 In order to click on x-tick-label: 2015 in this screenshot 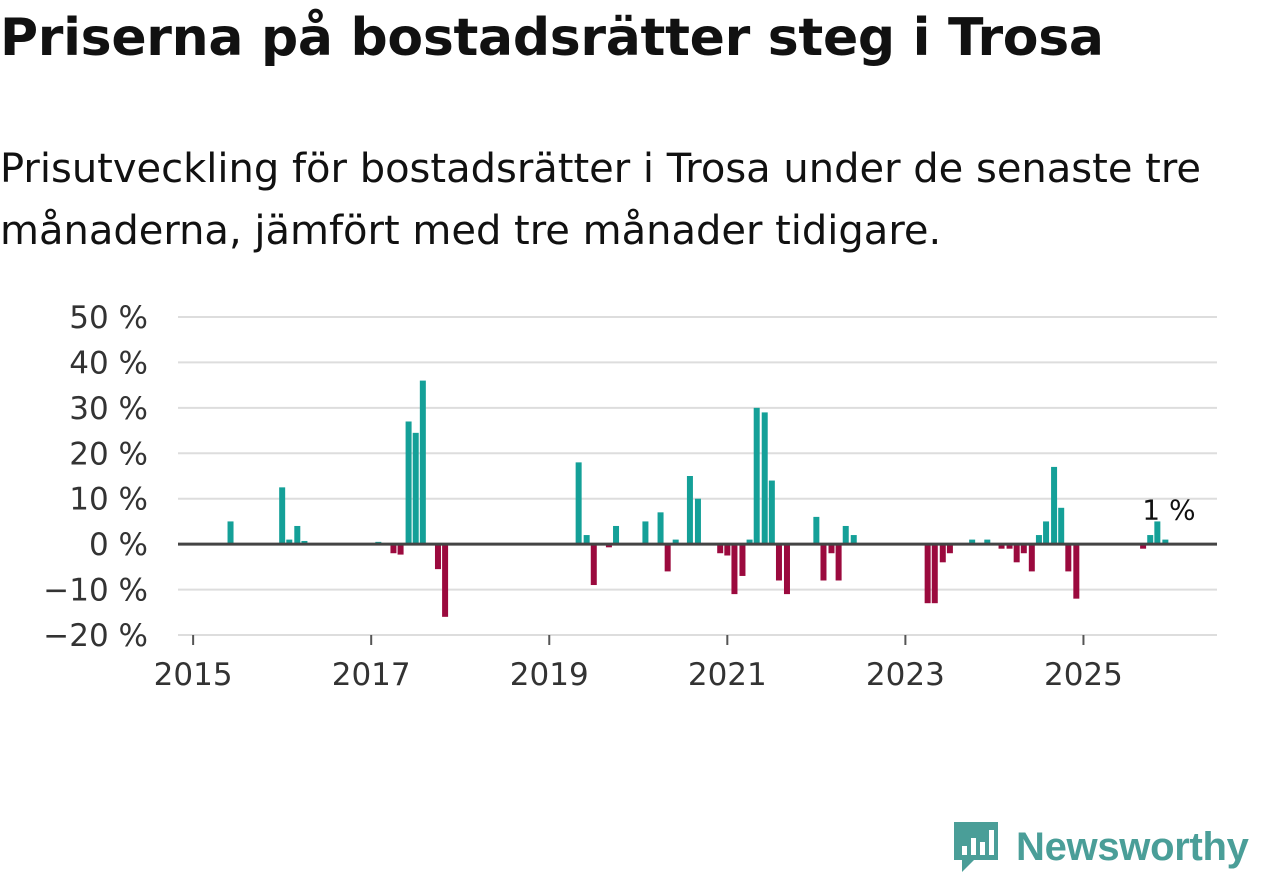, I will do `click(193, 675)`.